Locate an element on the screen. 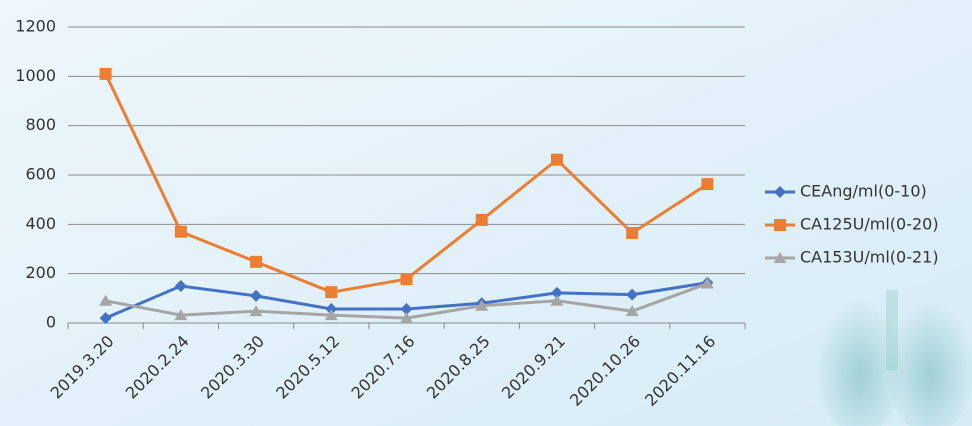 This screenshot has width=972, height=426. y-tick-label: 200 is located at coordinates (40, 272).